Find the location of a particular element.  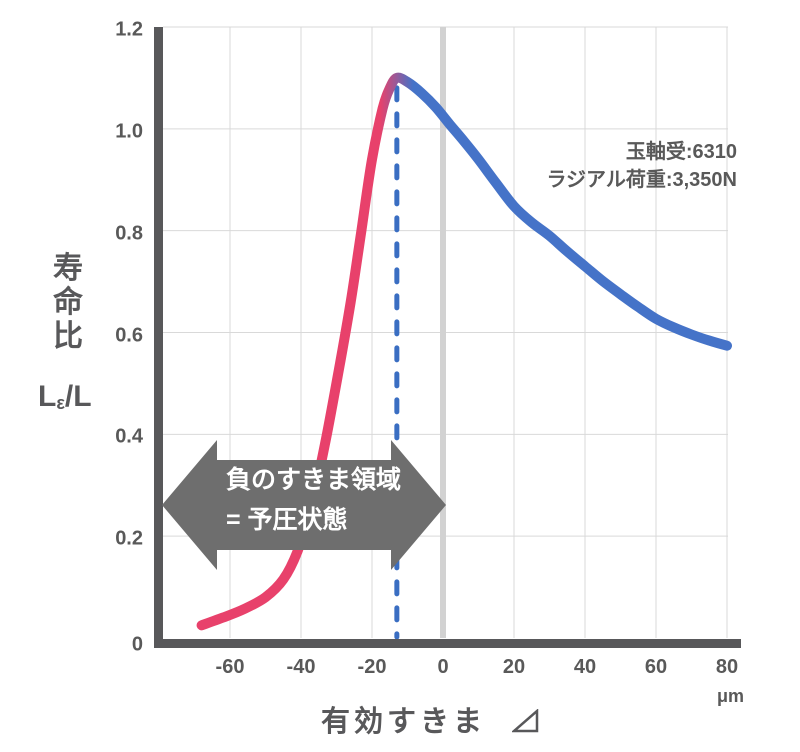

clearance-delta-icon is located at coordinates (524, 724).